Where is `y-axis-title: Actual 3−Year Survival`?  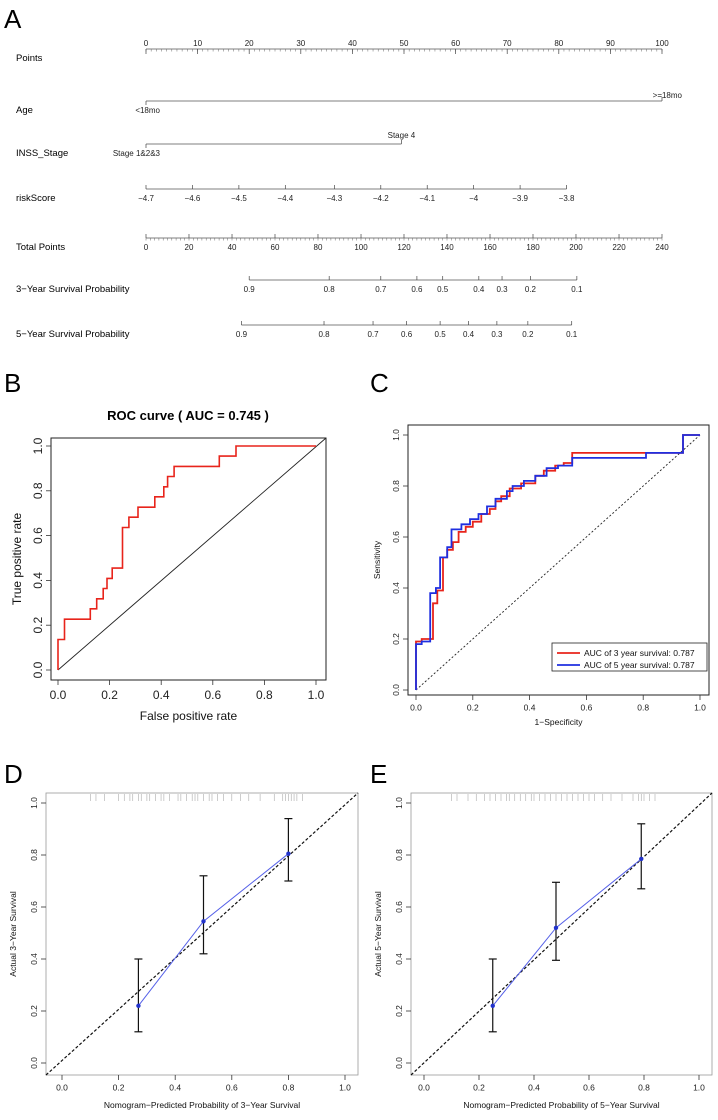 y-axis-title: Actual 3−Year Survival is located at coordinates (13, 934).